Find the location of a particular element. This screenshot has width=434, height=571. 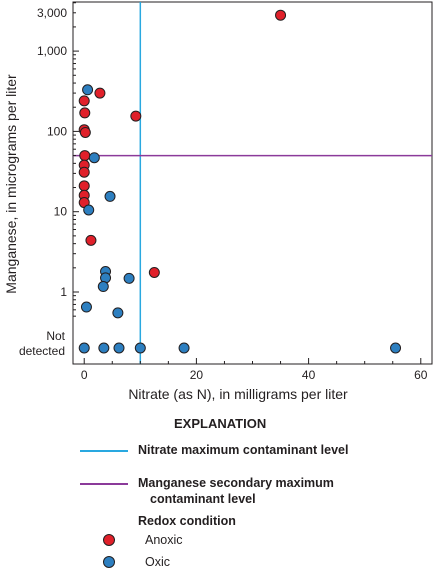

anoxic-legend-marker is located at coordinates (109, 540).